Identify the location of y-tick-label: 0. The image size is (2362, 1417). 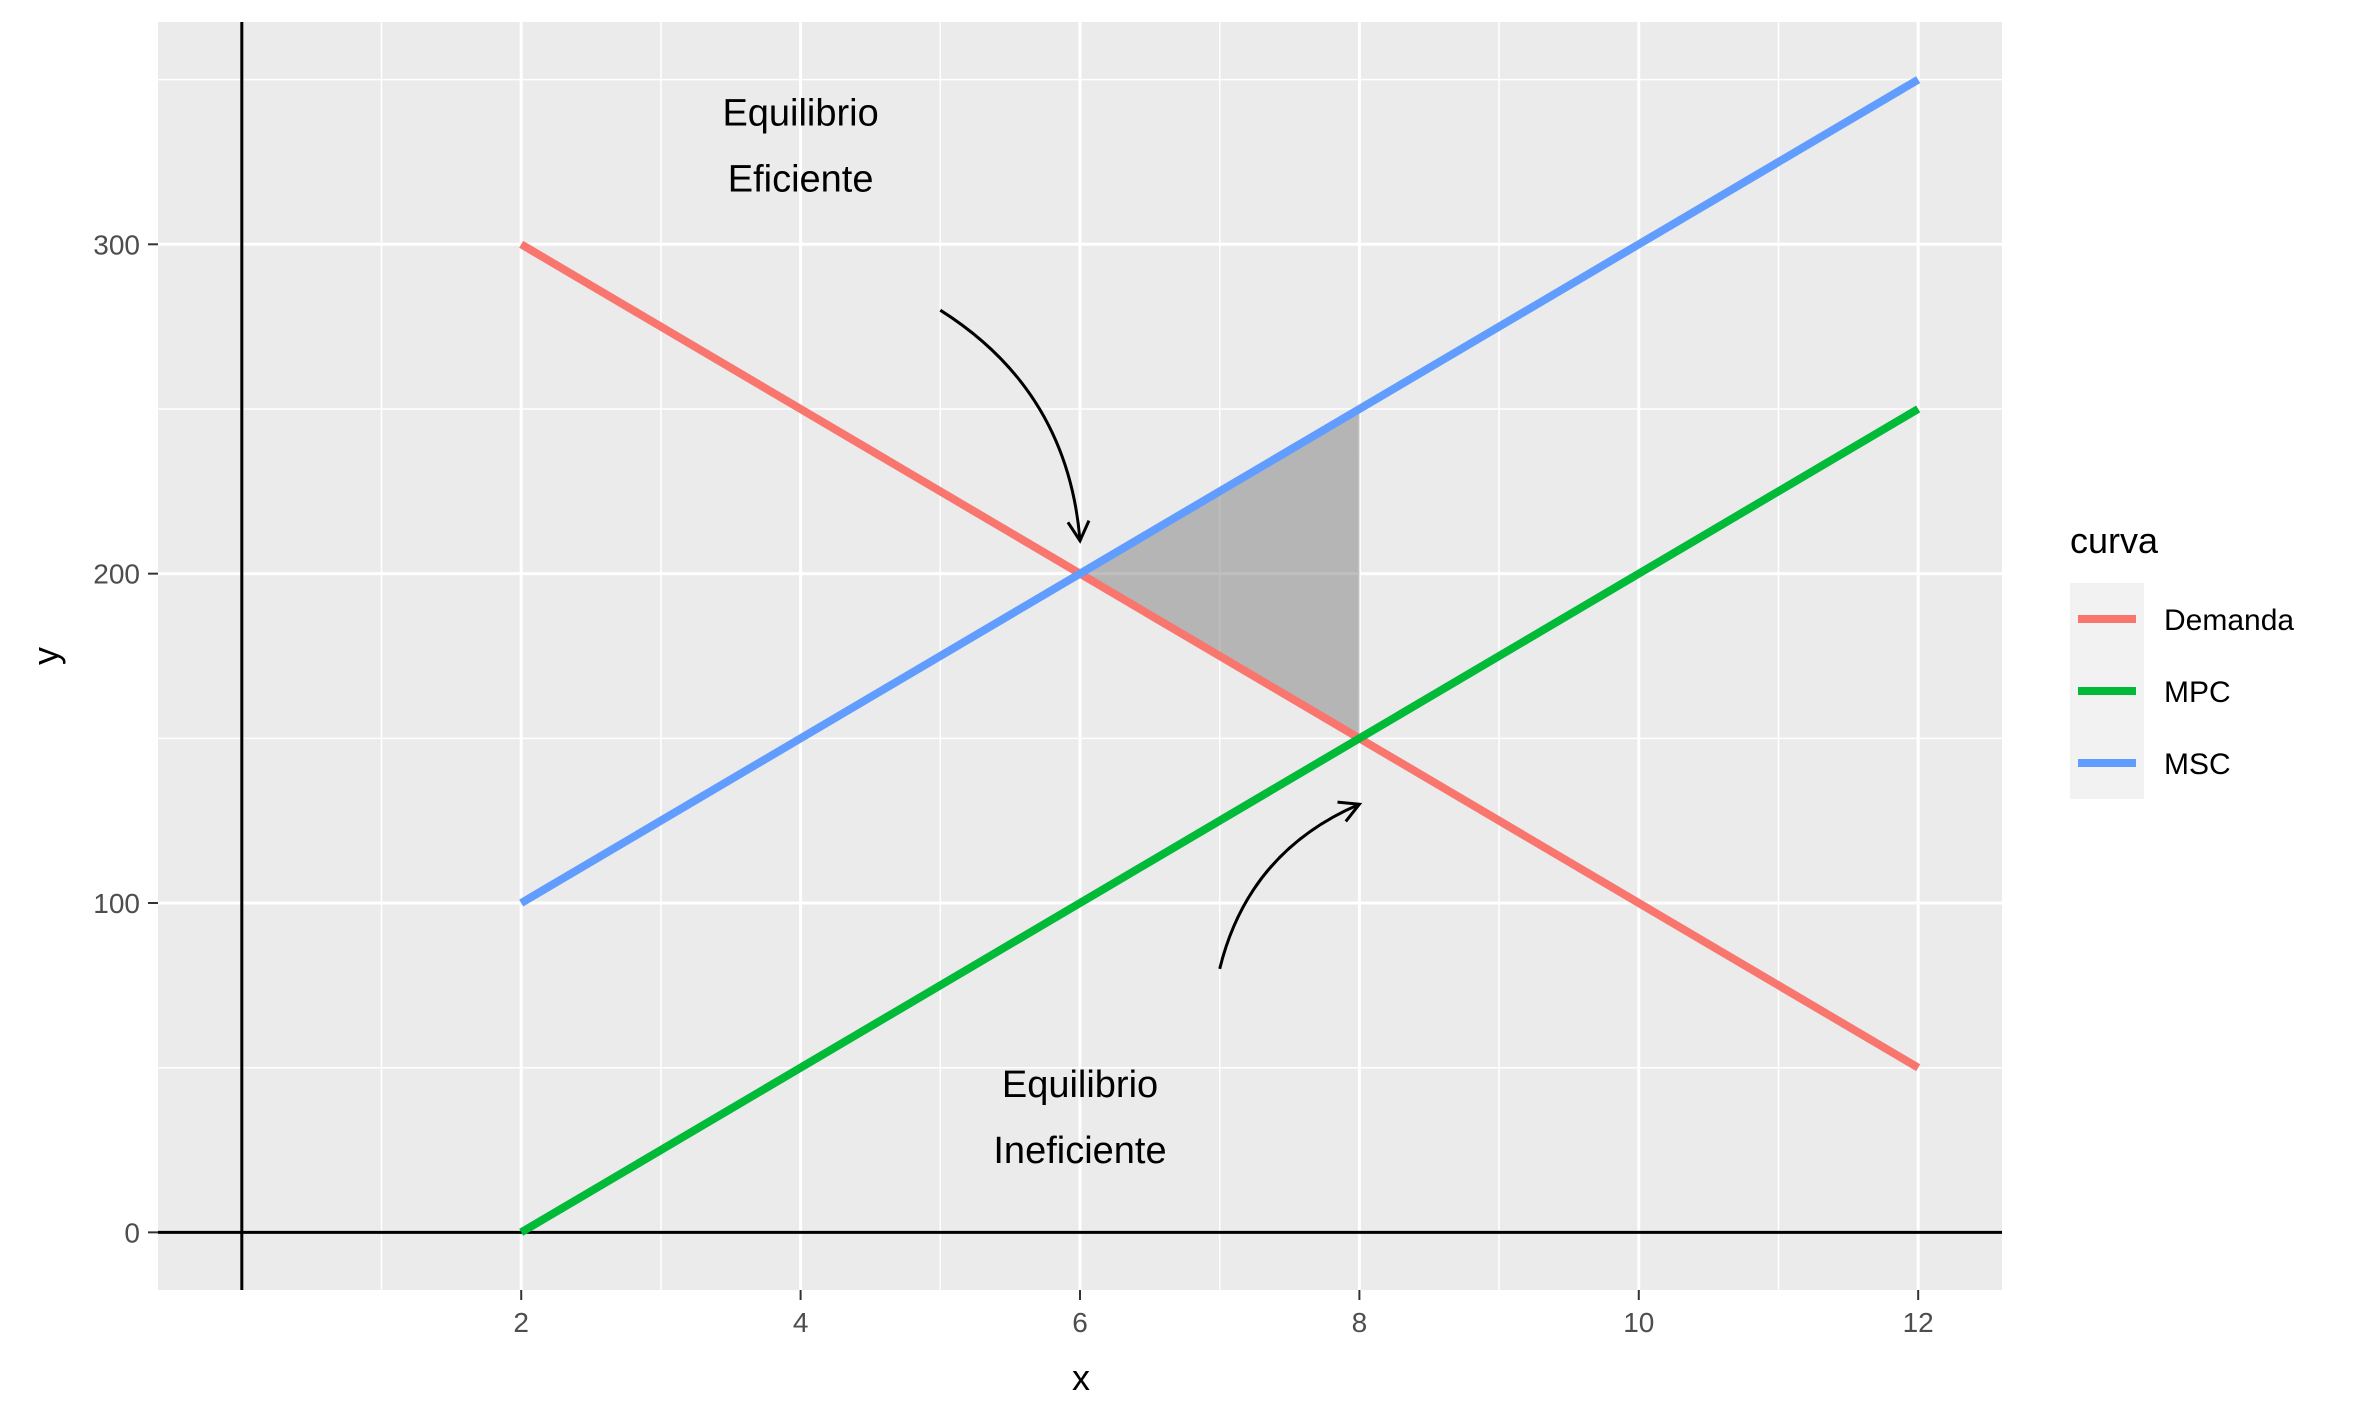
(132, 1232).